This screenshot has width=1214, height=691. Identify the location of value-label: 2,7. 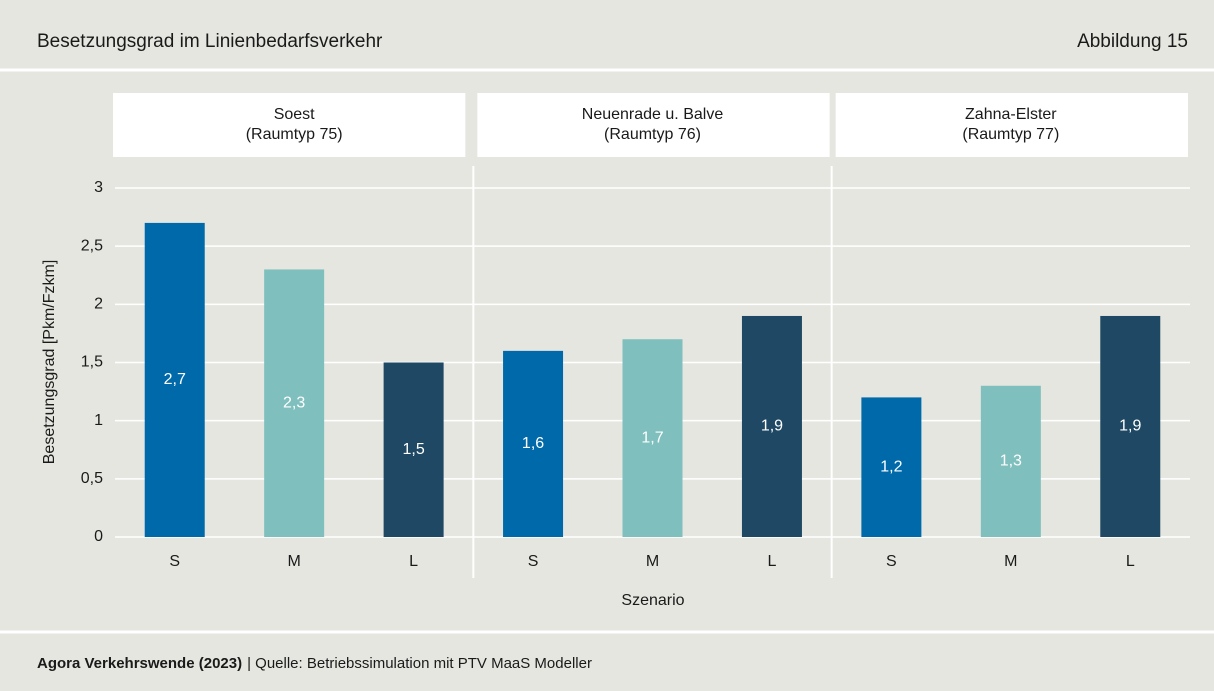
(175, 379).